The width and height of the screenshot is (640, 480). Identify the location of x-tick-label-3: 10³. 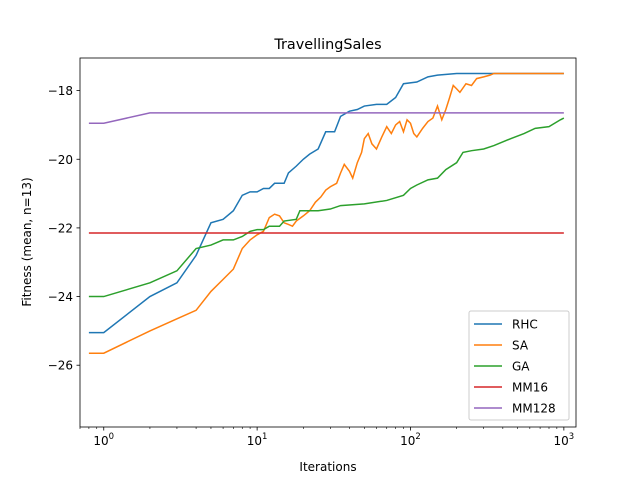
(564, 440).